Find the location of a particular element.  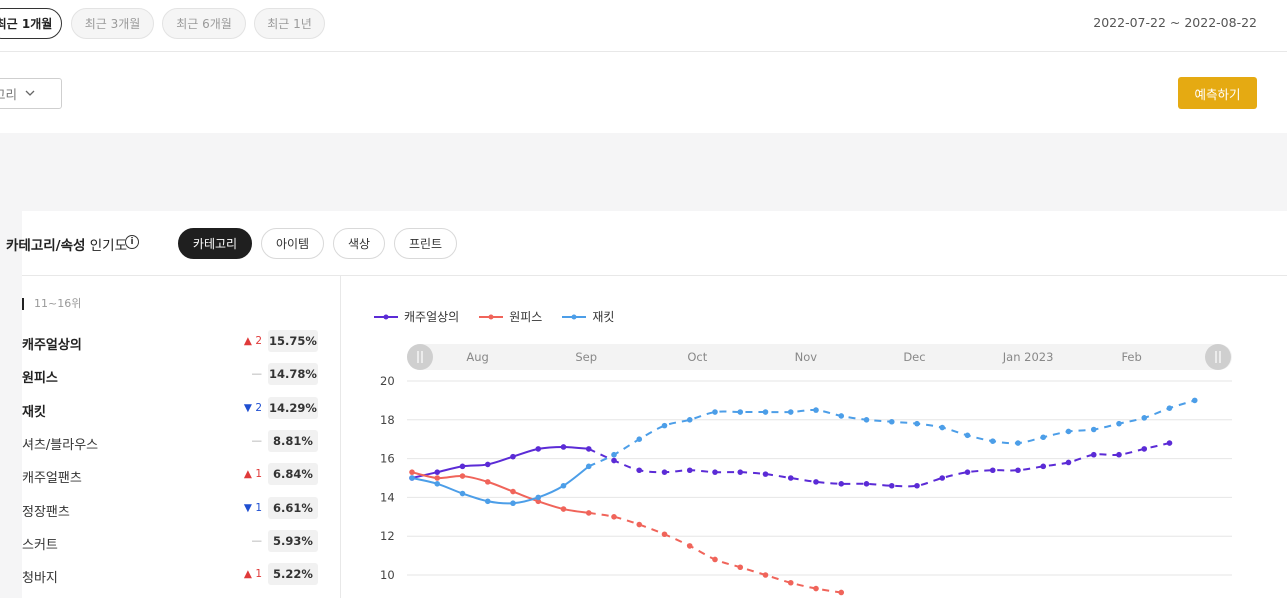

list-item: 재킷 ▼ 2 14.29% is located at coordinates (170, 409).